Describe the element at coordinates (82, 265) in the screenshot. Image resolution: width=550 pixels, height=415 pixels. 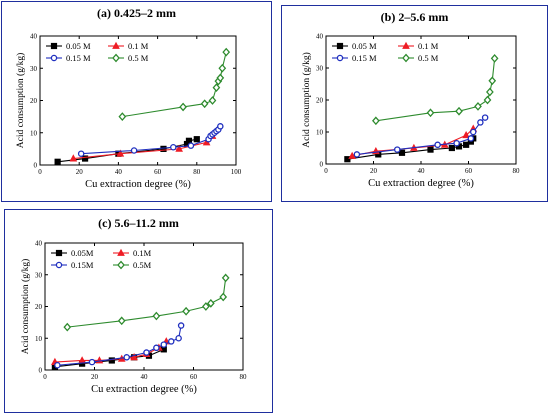
I see `legend-label: 0.15M` at that location.